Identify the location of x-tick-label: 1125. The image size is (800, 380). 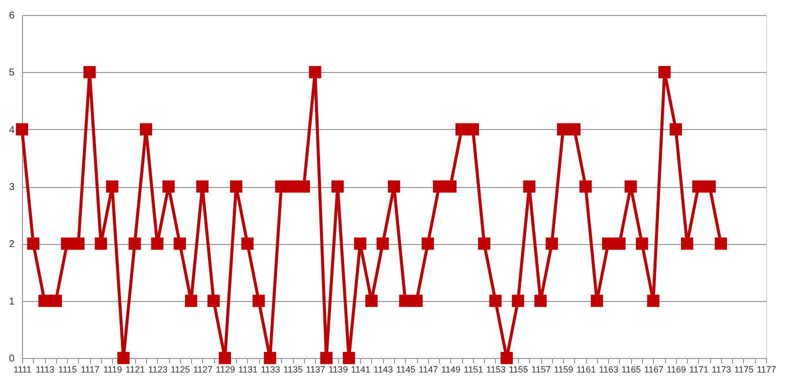
(180, 369).